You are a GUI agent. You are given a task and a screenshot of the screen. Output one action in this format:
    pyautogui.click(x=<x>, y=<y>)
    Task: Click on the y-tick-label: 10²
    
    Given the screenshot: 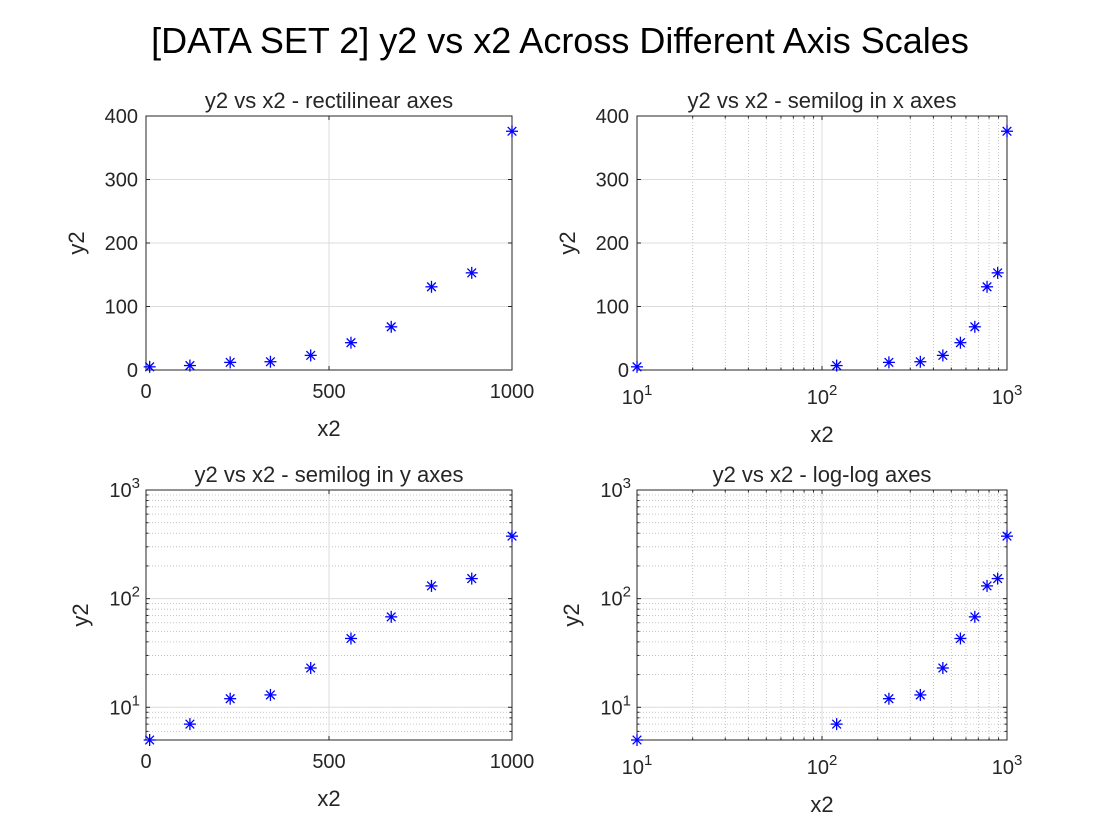 What is the action you would take?
    pyautogui.click(x=124, y=597)
    